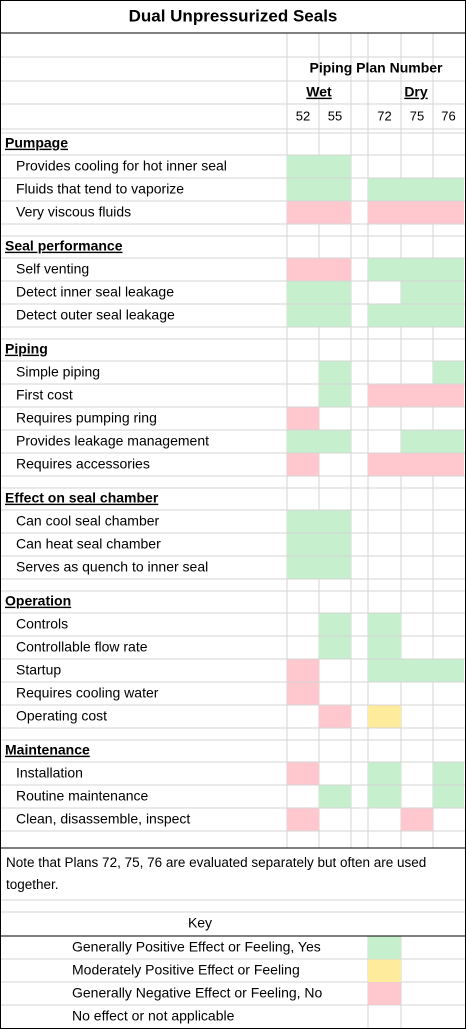 Image resolution: width=466 pixels, height=1030 pixels. Describe the element at coordinates (49, 773) in the screenshot. I see `row-label: Installation` at that location.